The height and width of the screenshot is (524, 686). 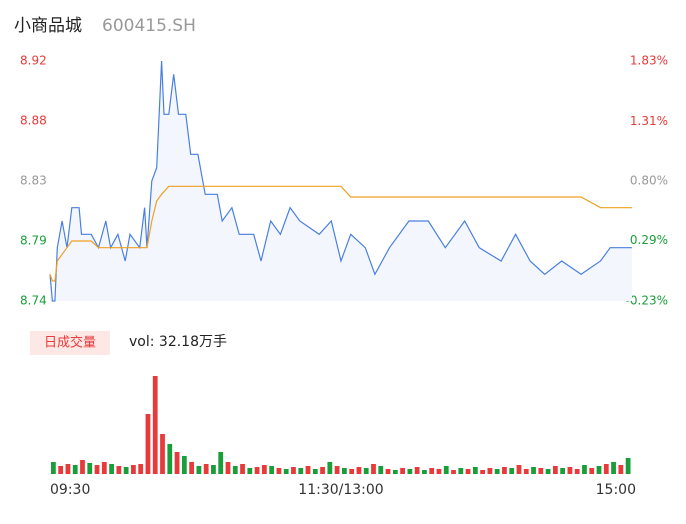 I want to click on y-tick-label: 8.88, so click(x=33, y=121).